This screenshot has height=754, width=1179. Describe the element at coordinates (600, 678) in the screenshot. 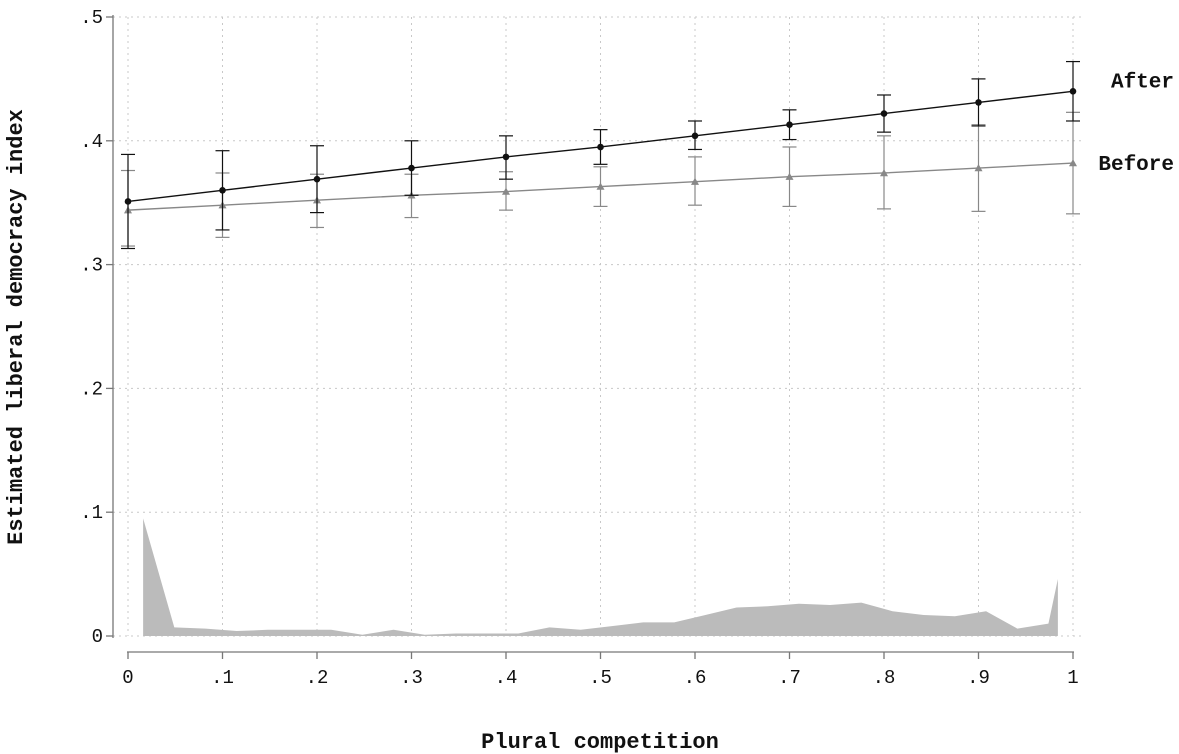

I see `x-tick-label: .5` at that location.